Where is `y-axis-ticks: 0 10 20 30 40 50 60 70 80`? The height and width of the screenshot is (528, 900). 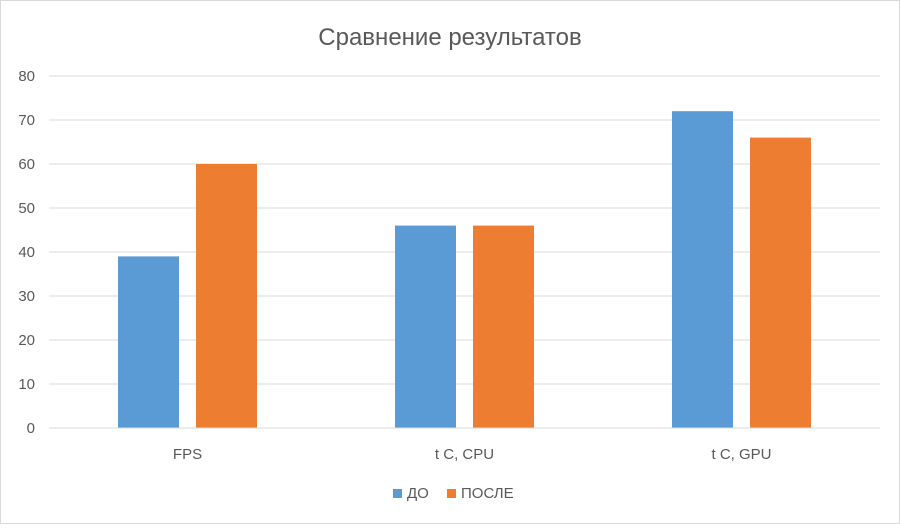
y-axis-ticks: 0 10 20 30 40 50 60 70 80 is located at coordinates (26, 252).